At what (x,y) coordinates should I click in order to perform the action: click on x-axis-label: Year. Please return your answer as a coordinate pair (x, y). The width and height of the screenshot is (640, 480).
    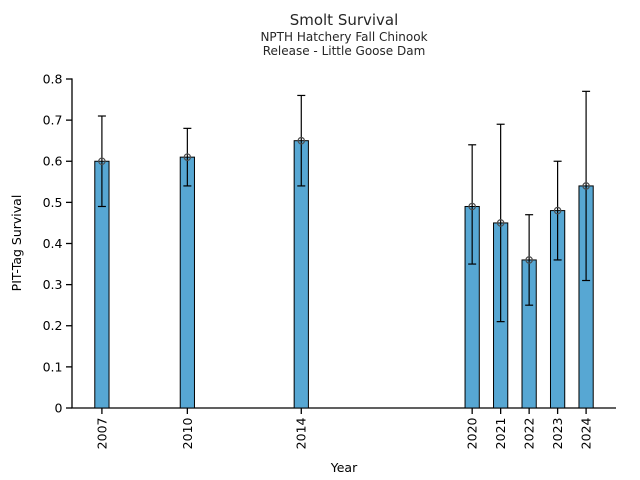
    Looking at the image, I should click on (344, 467).